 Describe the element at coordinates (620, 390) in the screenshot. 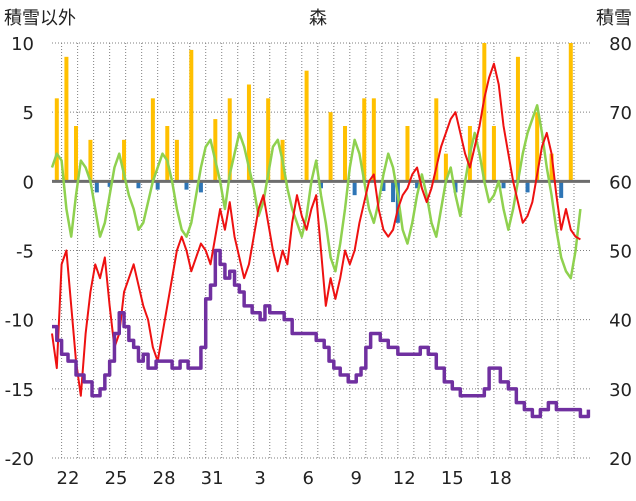

I see `y-right-tick-5: 30` at that location.